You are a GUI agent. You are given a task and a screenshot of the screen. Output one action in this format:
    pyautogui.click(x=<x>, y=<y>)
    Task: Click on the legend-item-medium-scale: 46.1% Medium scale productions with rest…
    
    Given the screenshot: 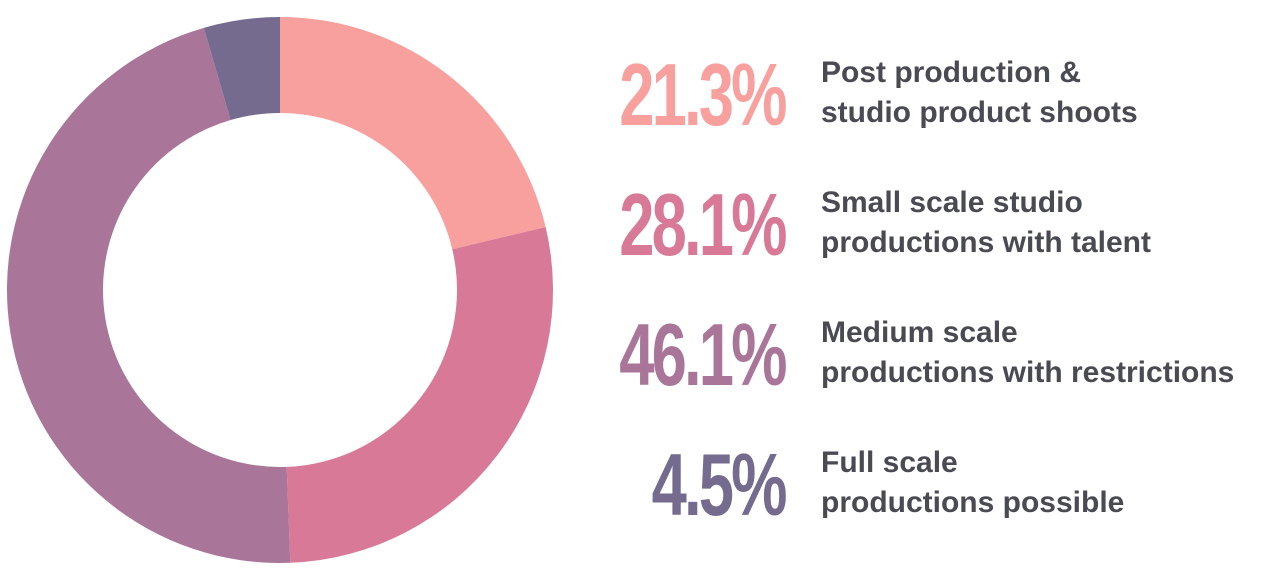 What is the action you would take?
    pyautogui.click(x=925, y=355)
    